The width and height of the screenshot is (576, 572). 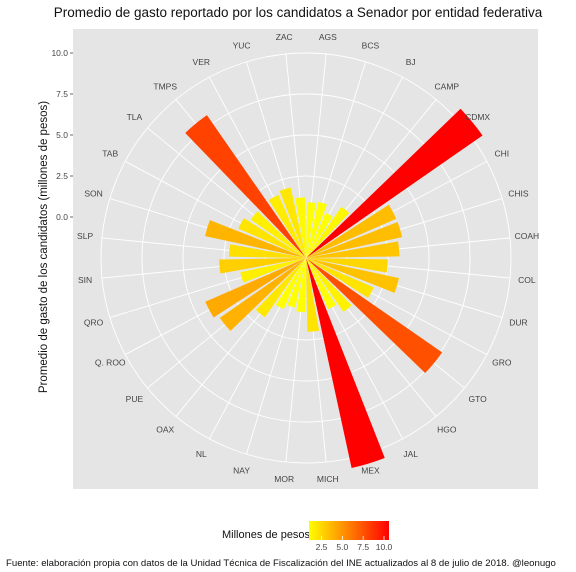 I want to click on state-label: MICH, so click(x=328, y=479).